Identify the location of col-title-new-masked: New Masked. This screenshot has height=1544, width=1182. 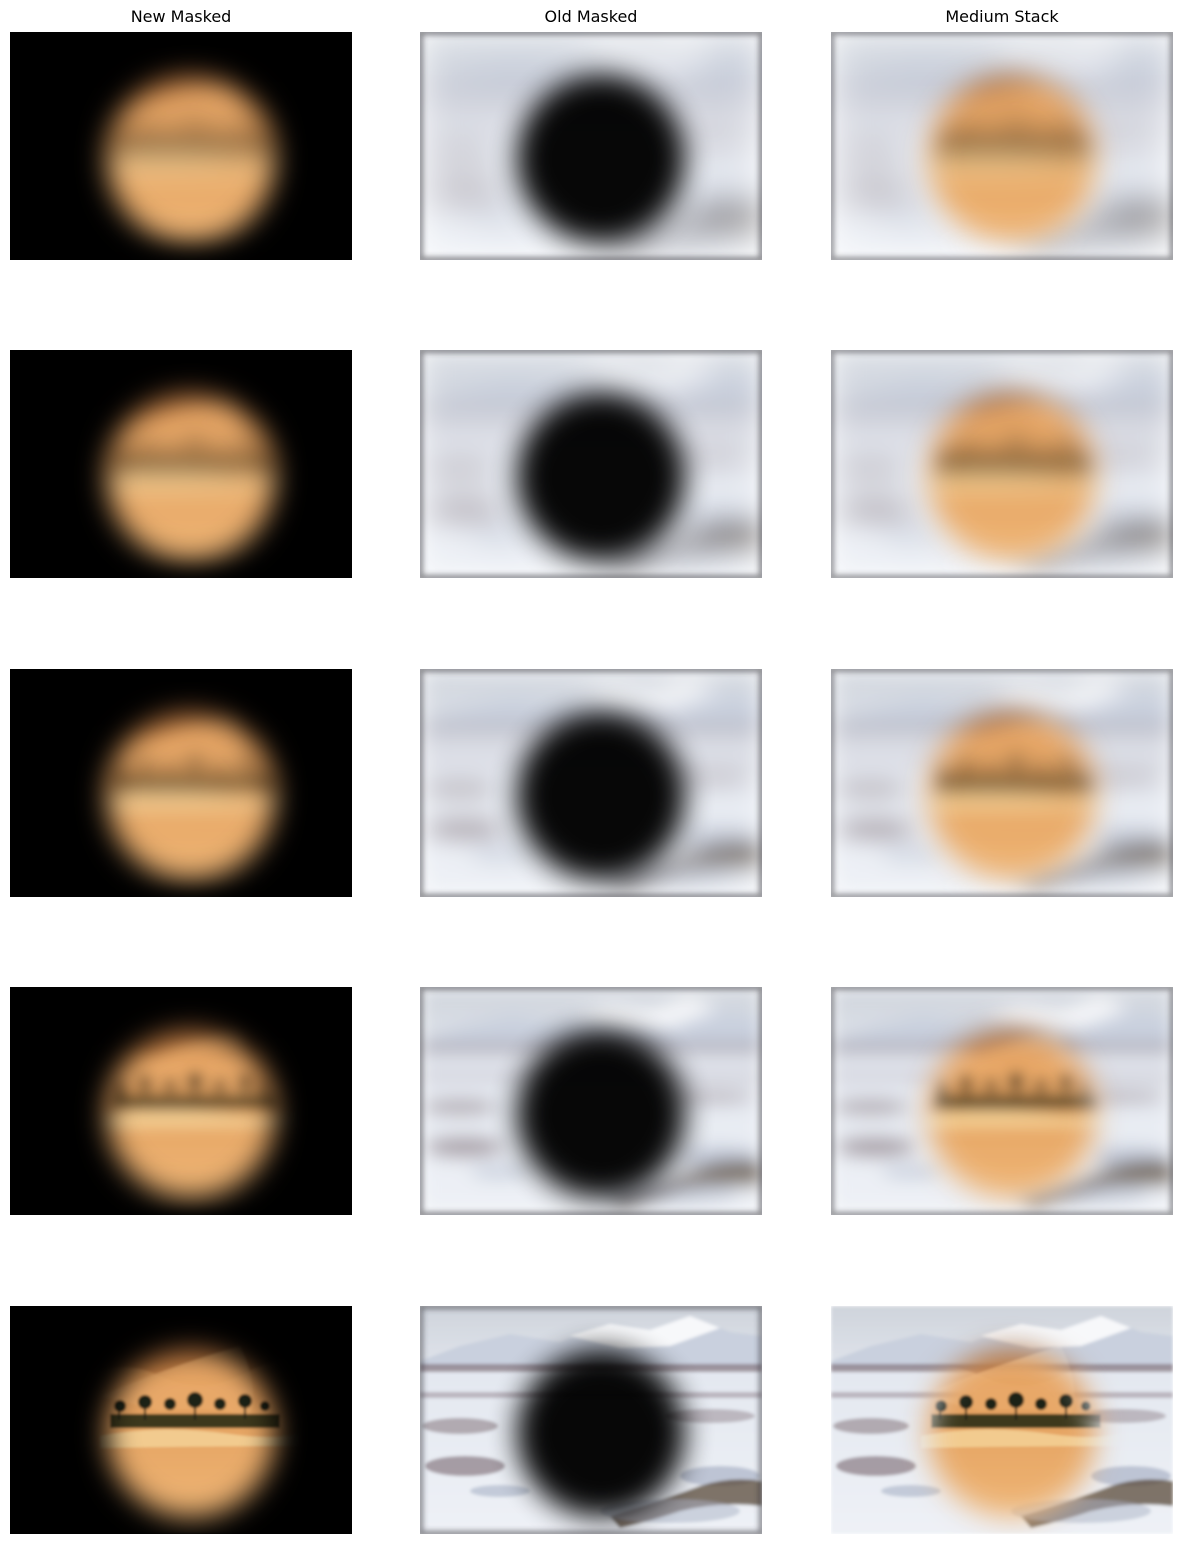
(181, 16).